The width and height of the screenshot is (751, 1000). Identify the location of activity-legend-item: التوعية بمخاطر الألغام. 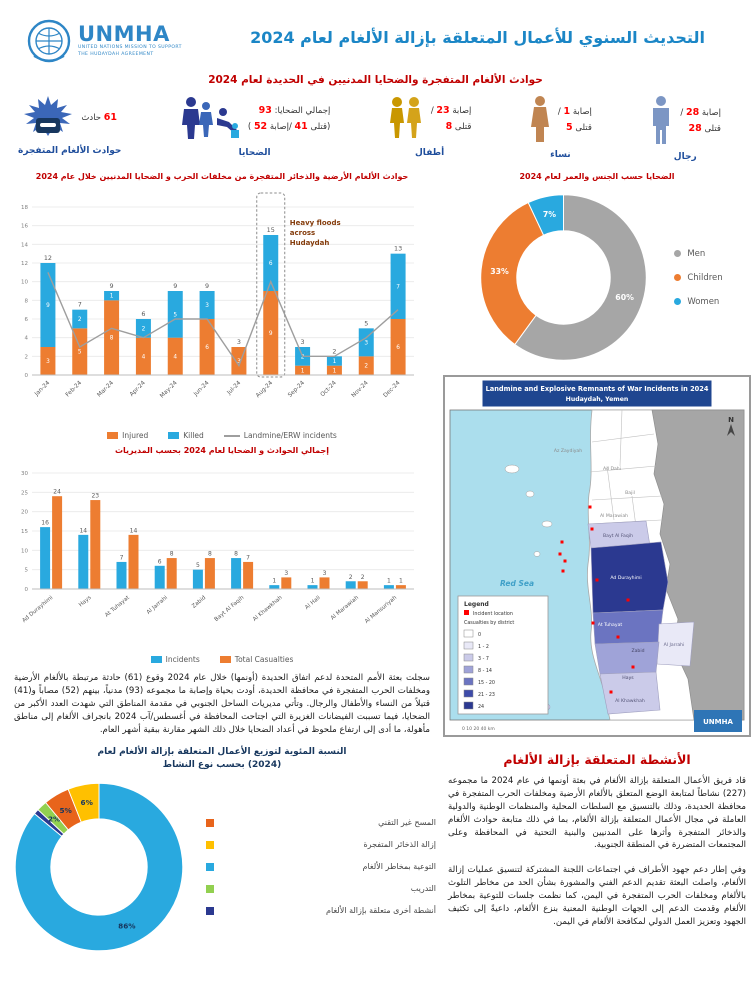
(321, 866).